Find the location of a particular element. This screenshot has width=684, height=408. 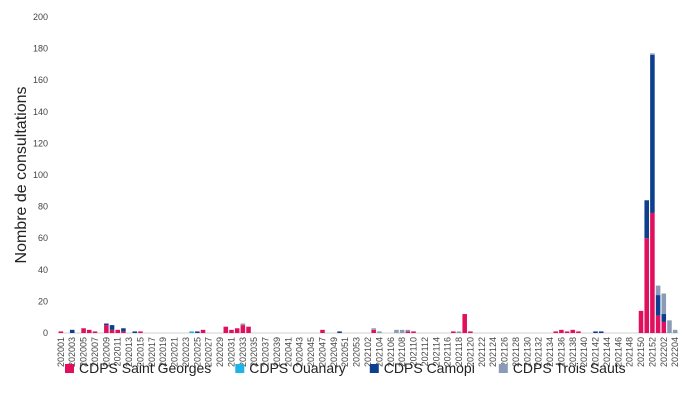

x-tick-label: 202013 is located at coordinates (129, 352).